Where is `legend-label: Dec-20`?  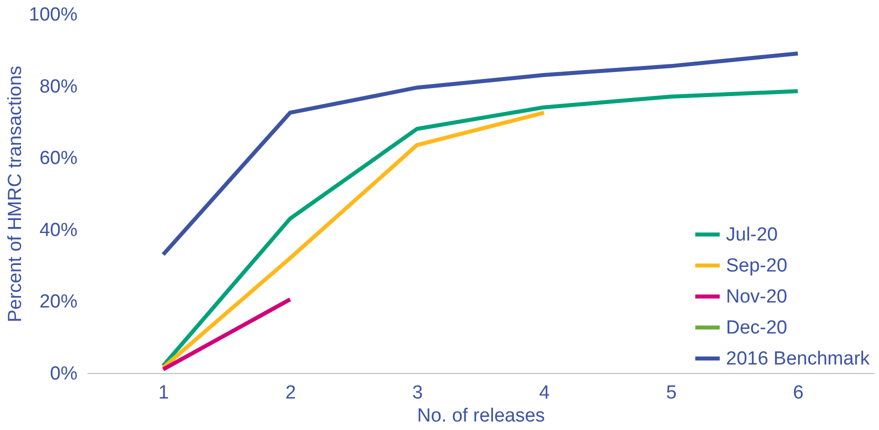 legend-label: Dec-20 is located at coordinates (757, 328).